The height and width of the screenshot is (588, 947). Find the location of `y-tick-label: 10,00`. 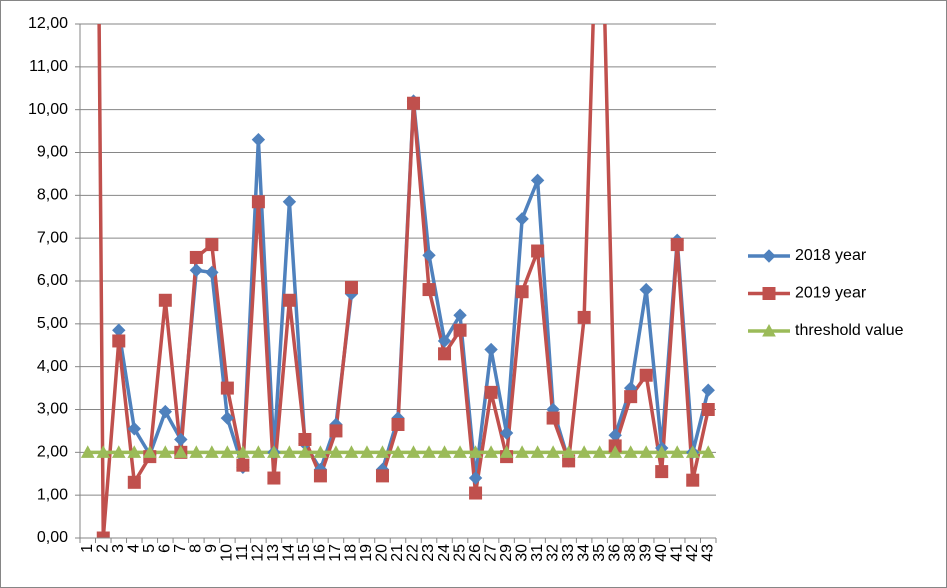

y-tick-label: 10,00 is located at coordinates (48, 109).